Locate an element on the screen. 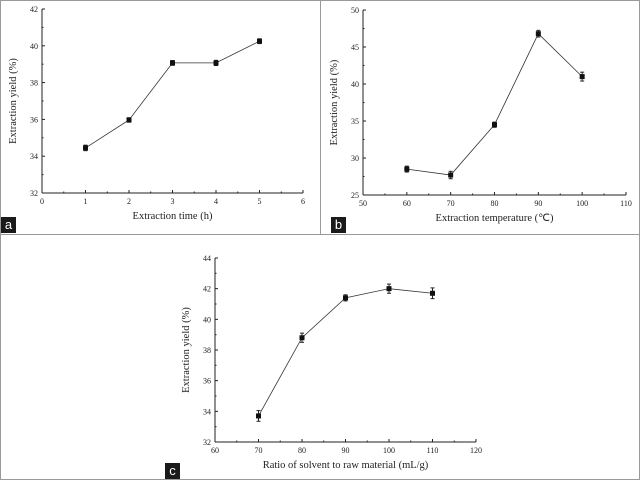  x-tick-label: 1 is located at coordinates (86, 201).